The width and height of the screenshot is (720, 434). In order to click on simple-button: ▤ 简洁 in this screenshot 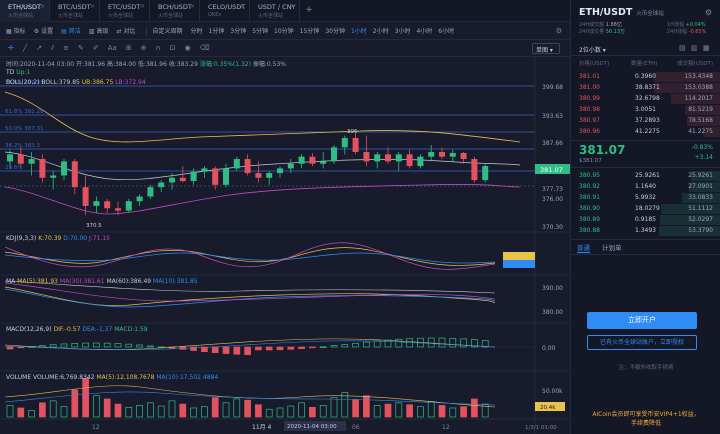, I will do `click(71, 30)`.